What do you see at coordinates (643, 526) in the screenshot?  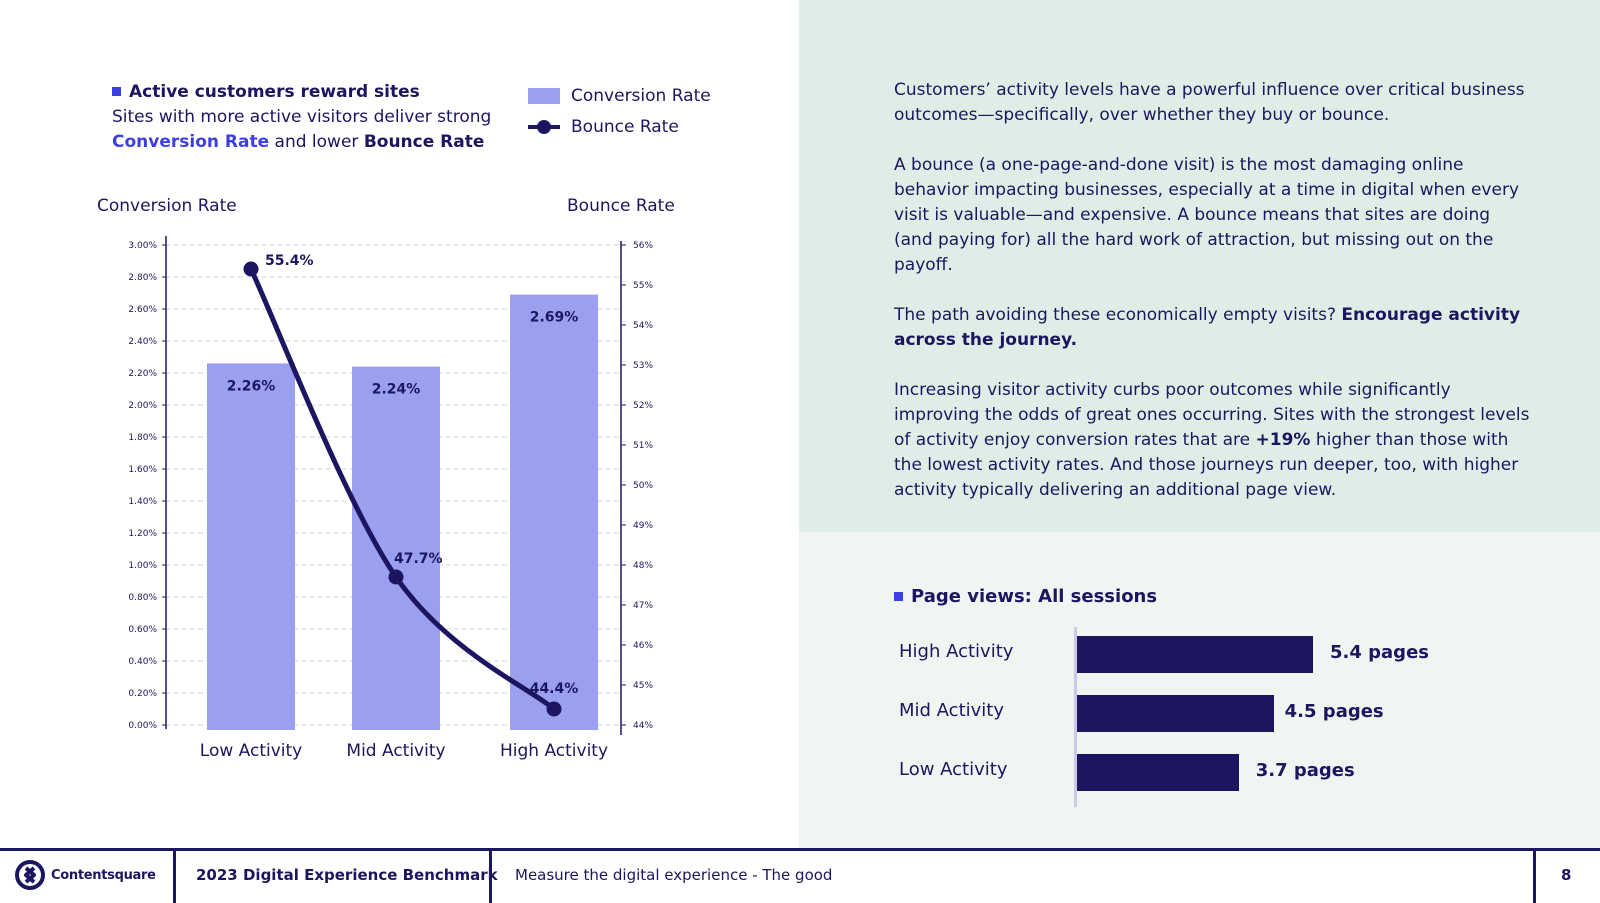 I see `right-tick-label: 49%` at bounding box center [643, 526].